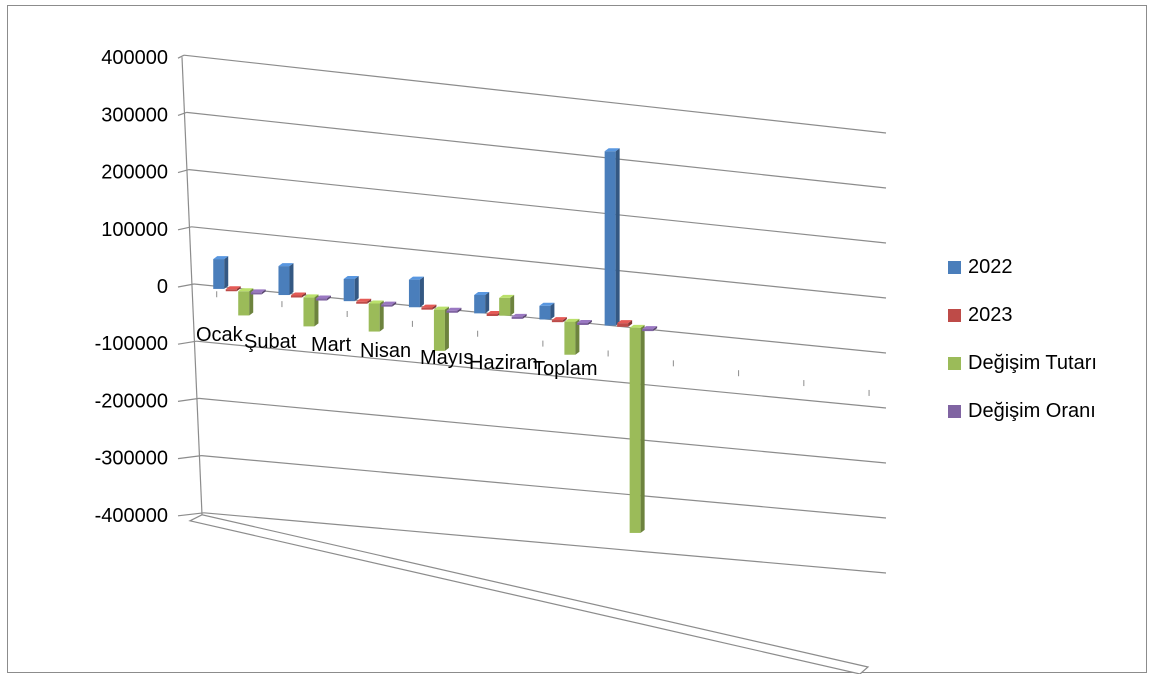 The height and width of the screenshot is (675, 1149). Describe the element at coordinates (131, 401) in the screenshot. I see `y-tick-label: -200000` at that location.